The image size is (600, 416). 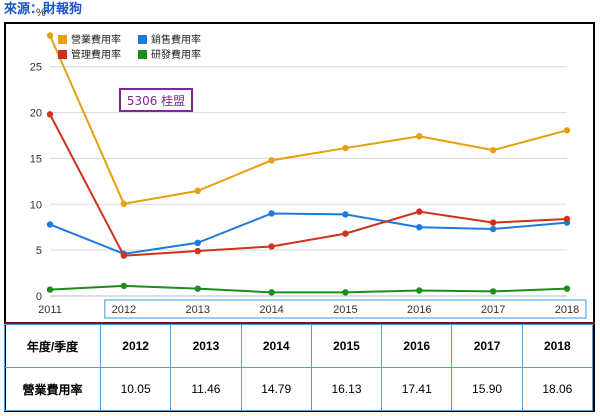 What do you see at coordinates (36, 68) in the screenshot?
I see `y-tick-label: 25` at bounding box center [36, 68].